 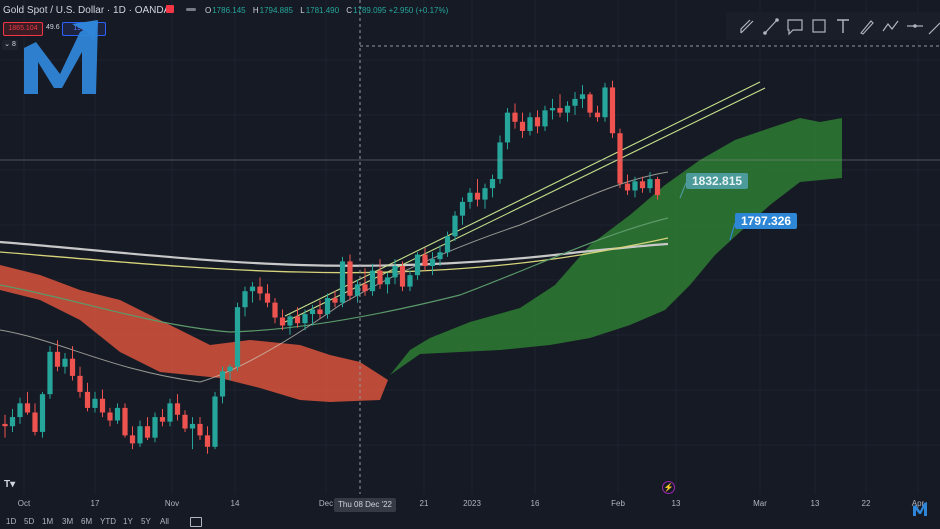 I want to click on time-axis: Oct 17 Nov 14 Dec 21 2023 16 Feb 13 Mar 13 22 Apr, so click(x=470, y=503).